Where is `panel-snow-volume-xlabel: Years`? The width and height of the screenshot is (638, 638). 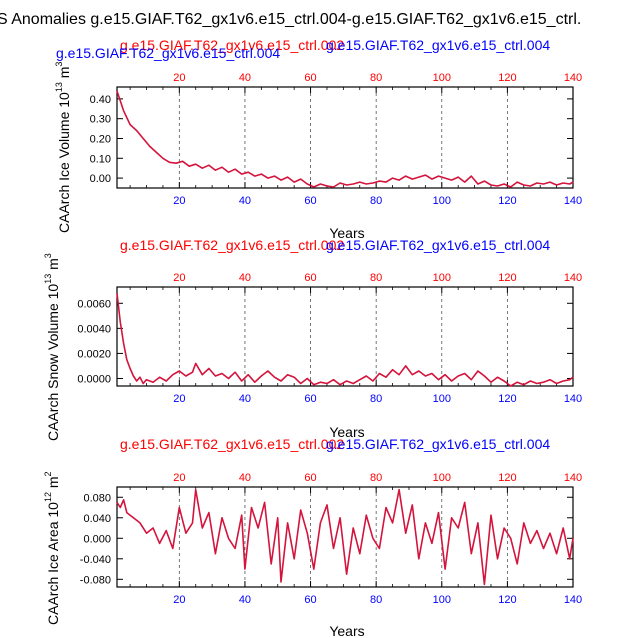
panel-snow-volume-xlabel: Years is located at coordinates (346, 432).